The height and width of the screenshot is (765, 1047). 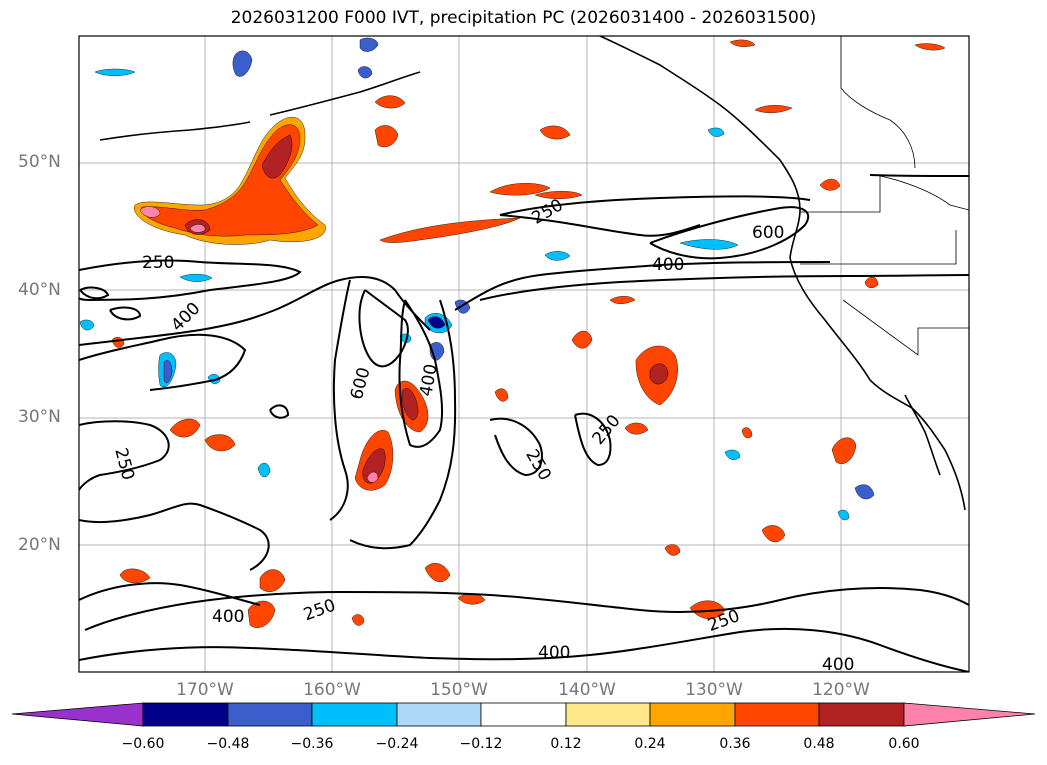 I want to click on lon-label-120w: 120°W, so click(x=841, y=690).